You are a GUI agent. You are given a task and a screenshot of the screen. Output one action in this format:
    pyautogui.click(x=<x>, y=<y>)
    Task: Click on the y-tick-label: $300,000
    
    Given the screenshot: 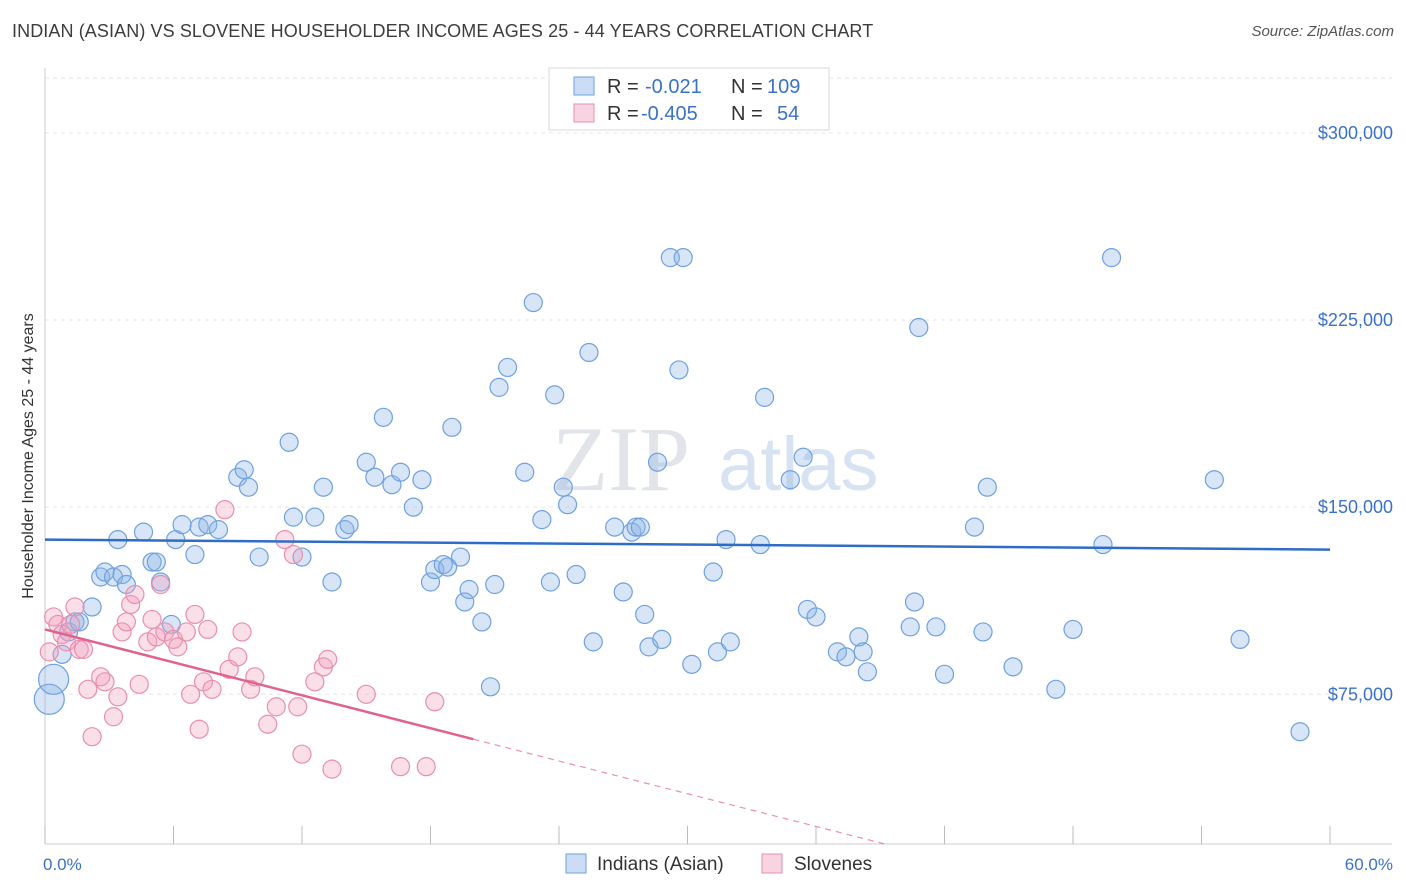 What is the action you would take?
    pyautogui.click(x=1355, y=133)
    